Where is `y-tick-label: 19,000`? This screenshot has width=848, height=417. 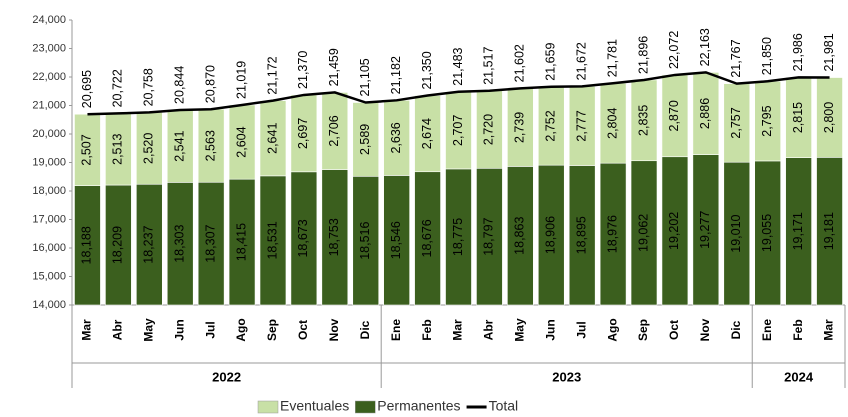
y-tick-label: 19,000 is located at coordinates (49, 162).